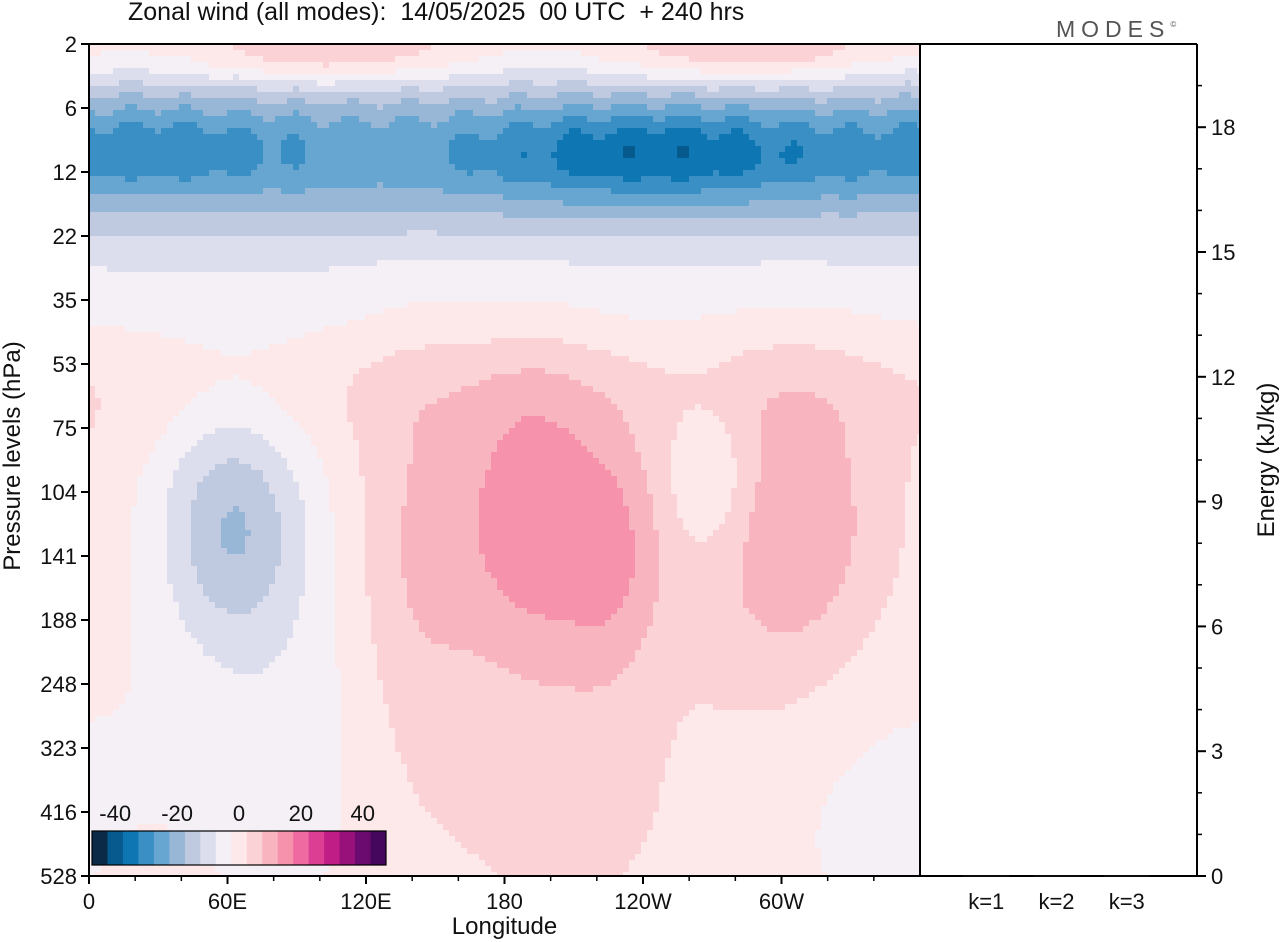 The image size is (1280, 942). Describe the element at coordinates (65, 364) in the screenshot. I see `y-tick-label: 53` at that location.